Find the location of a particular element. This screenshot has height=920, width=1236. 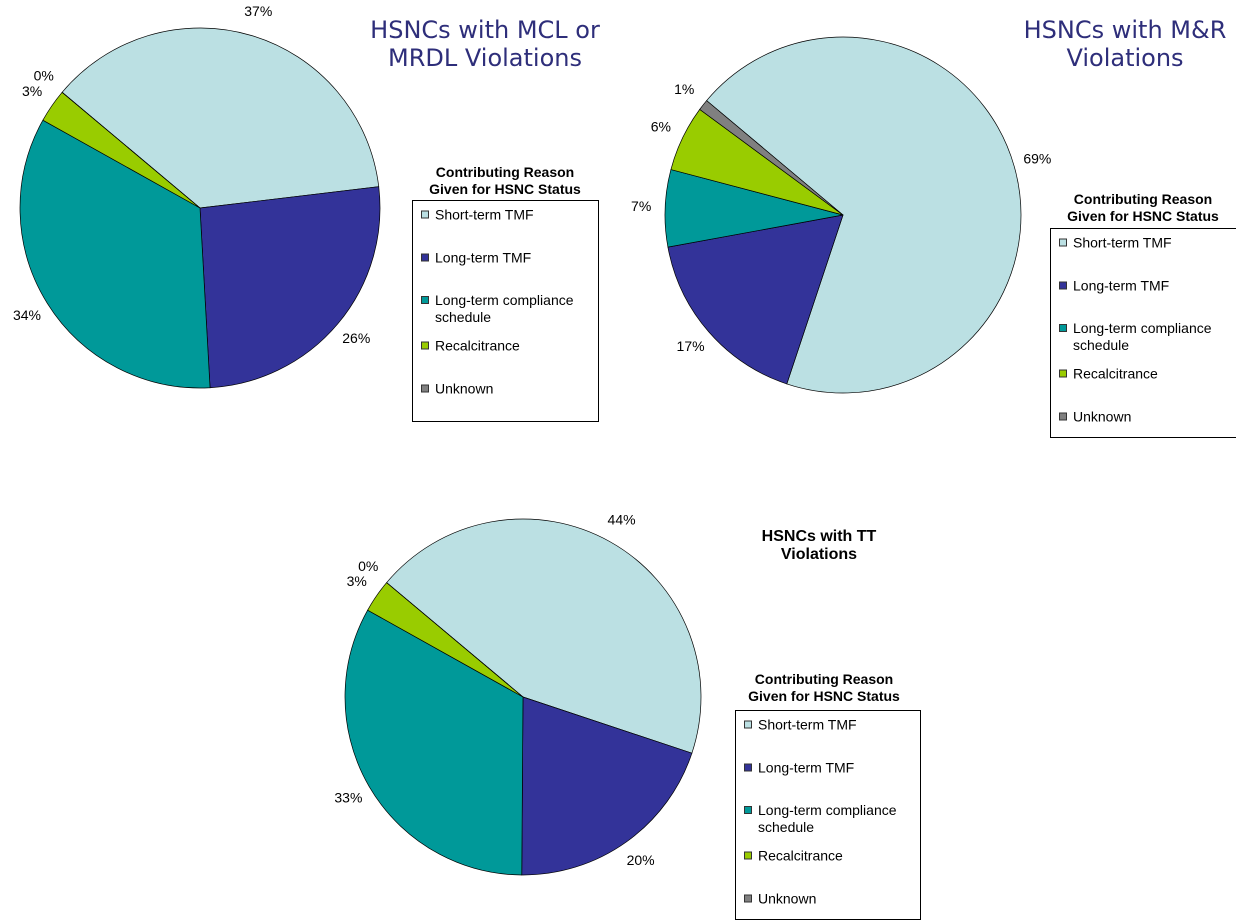

chart-title: HSNCs with TT Violations is located at coordinates (819, 545).